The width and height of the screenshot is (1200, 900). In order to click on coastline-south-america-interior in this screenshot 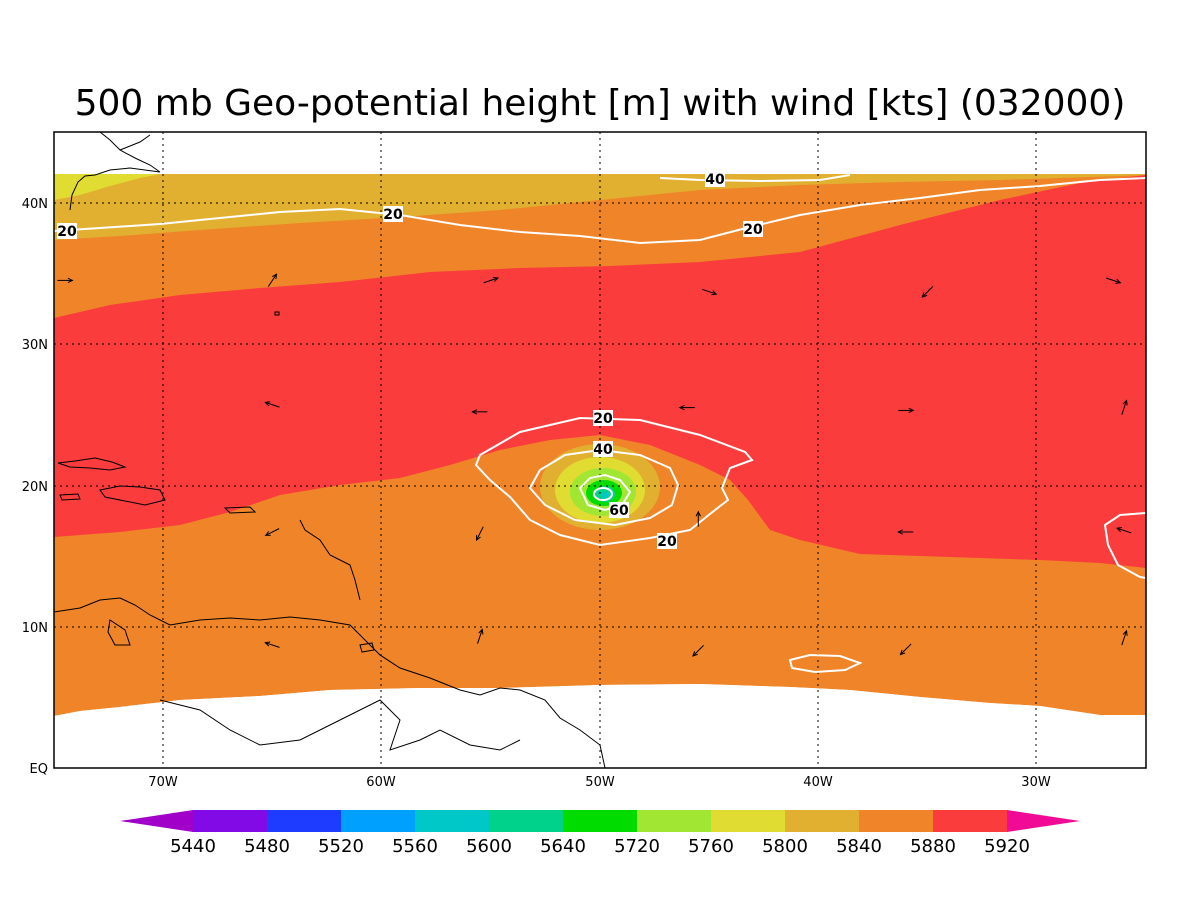, I will do `click(340, 725)`.